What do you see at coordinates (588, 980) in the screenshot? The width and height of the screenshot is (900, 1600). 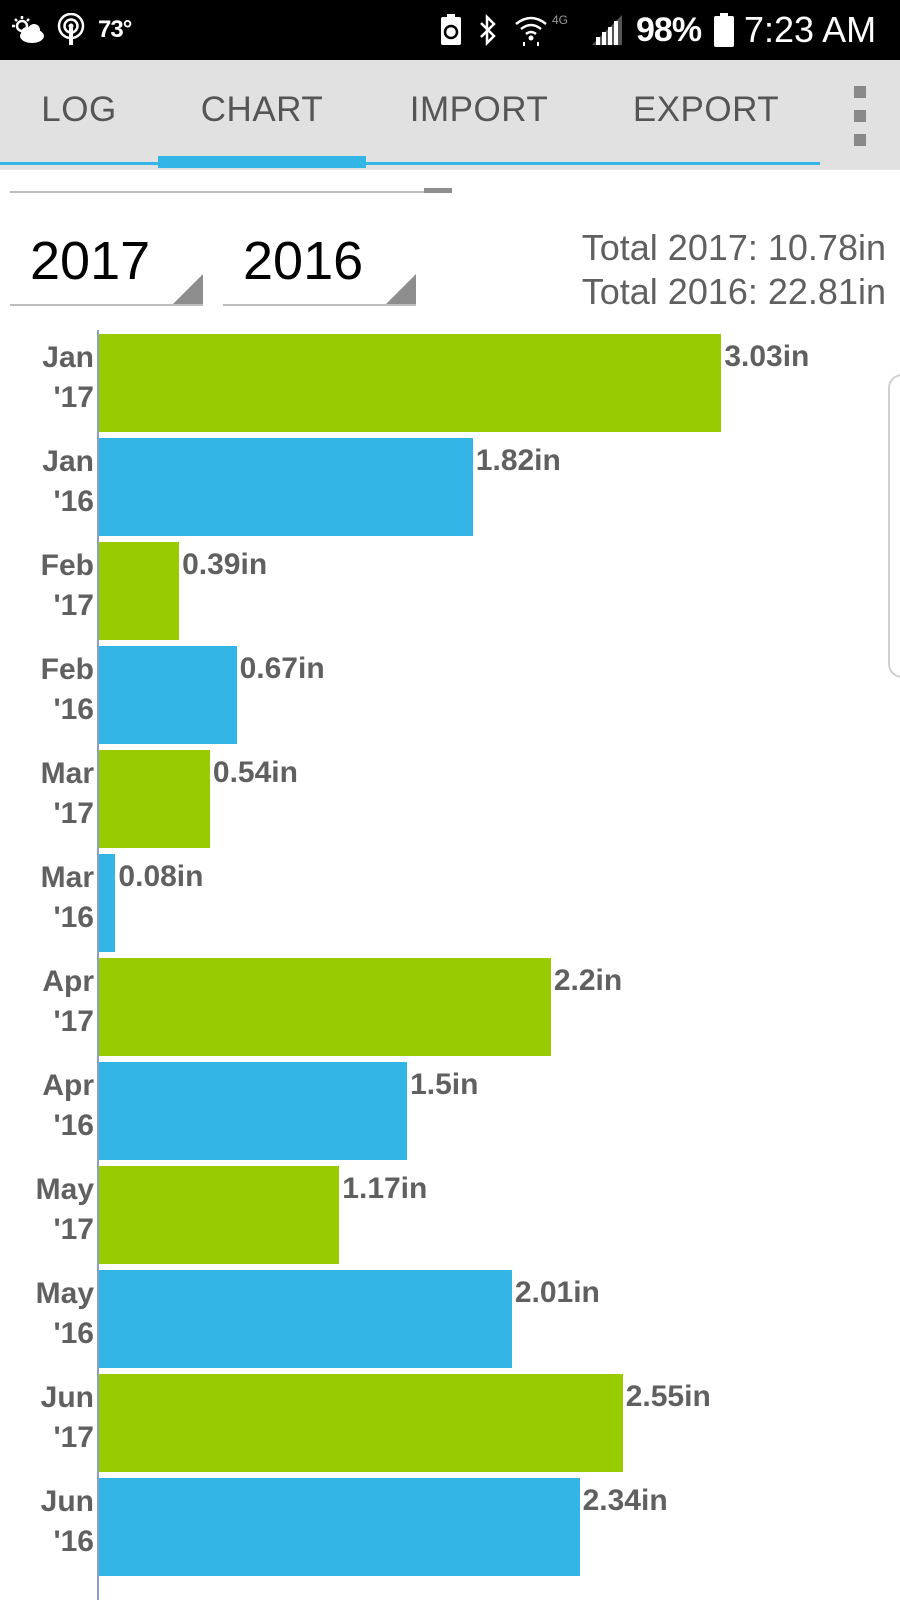 I see `bar-value-label: 2.2in` at bounding box center [588, 980].